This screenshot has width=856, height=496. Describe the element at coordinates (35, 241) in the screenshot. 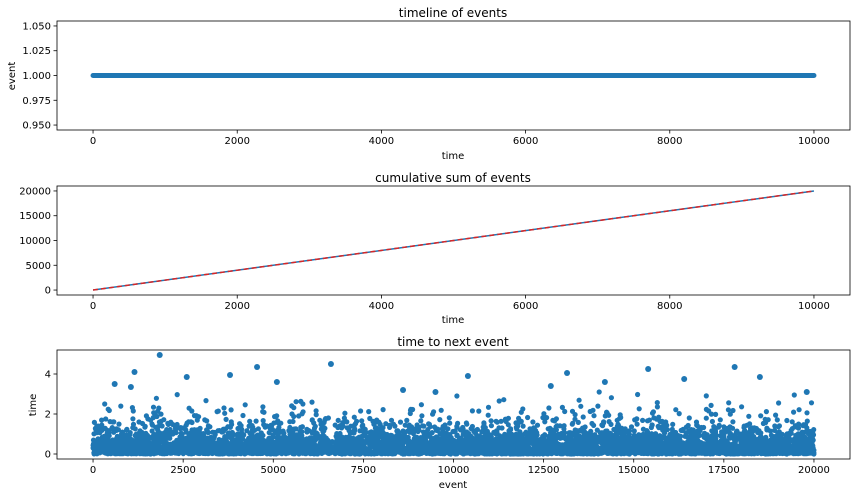

I see `y-tick-label: 10000` at that location.